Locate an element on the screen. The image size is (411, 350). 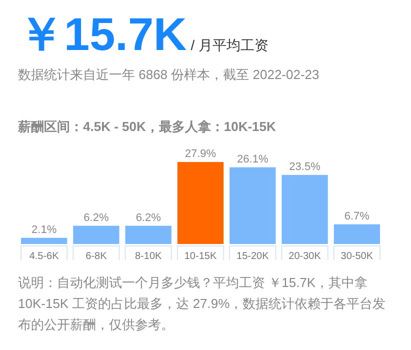
x-tick-label: 10-15K is located at coordinates (200, 256).